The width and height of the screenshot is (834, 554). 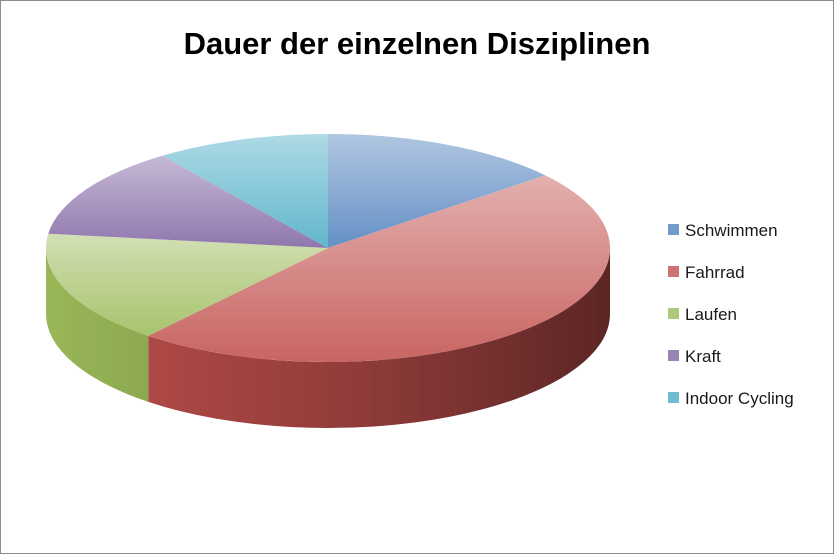 What do you see at coordinates (739, 398) in the screenshot?
I see `legend-label: Indoor Cycling` at bounding box center [739, 398].